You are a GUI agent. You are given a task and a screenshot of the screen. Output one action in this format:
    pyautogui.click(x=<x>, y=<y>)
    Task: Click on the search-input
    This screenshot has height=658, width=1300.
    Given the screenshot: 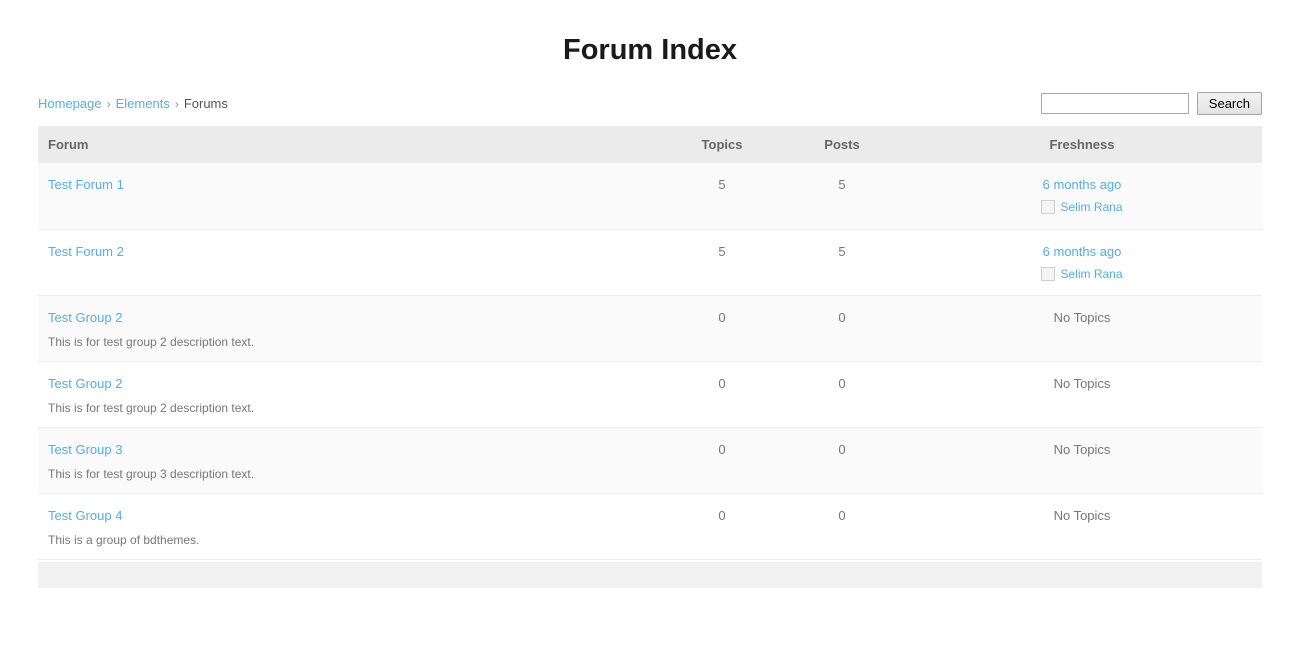 What is the action you would take?
    pyautogui.click(x=1114, y=103)
    